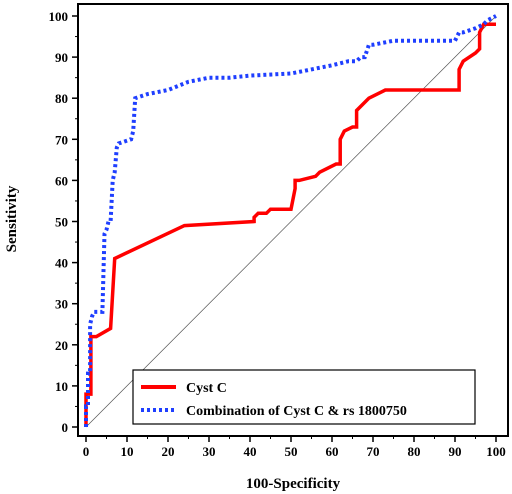  What do you see at coordinates (455, 451) in the screenshot?
I see `x-tick-label: 90` at bounding box center [455, 451].